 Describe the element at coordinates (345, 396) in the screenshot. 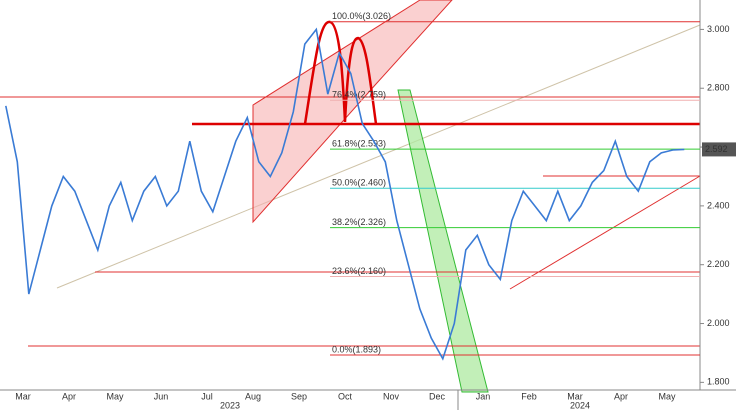

I see `x-tick-label: Oct` at that location.